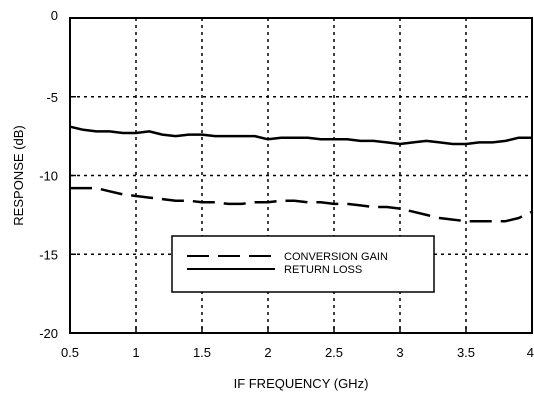 The height and width of the screenshot is (393, 534). I want to click on y-axis-title: RESPONSE (dB), so click(18, 175).